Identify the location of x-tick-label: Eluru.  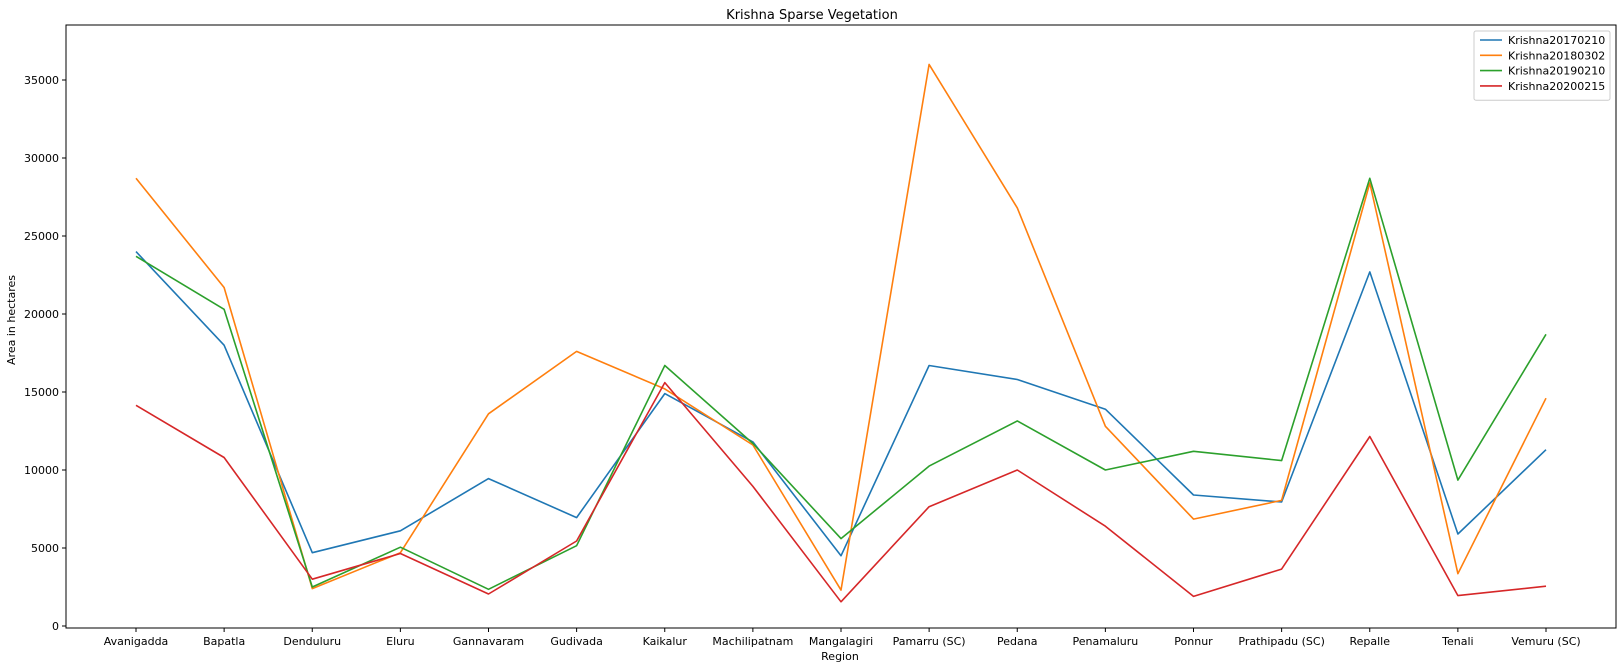
(400, 641).